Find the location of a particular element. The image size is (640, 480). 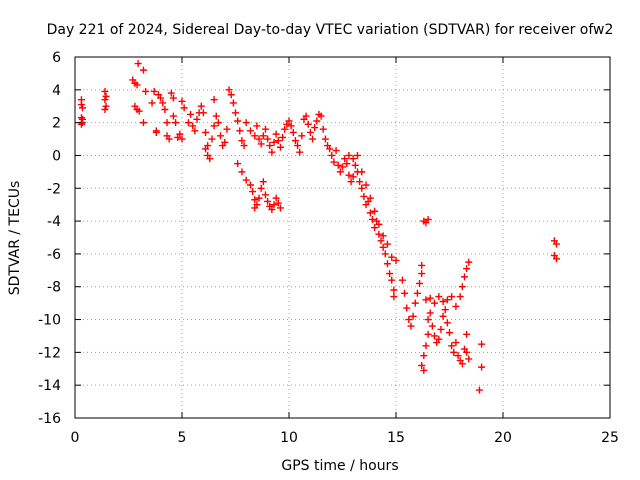

x-tick-label: 20 is located at coordinates (503, 438).